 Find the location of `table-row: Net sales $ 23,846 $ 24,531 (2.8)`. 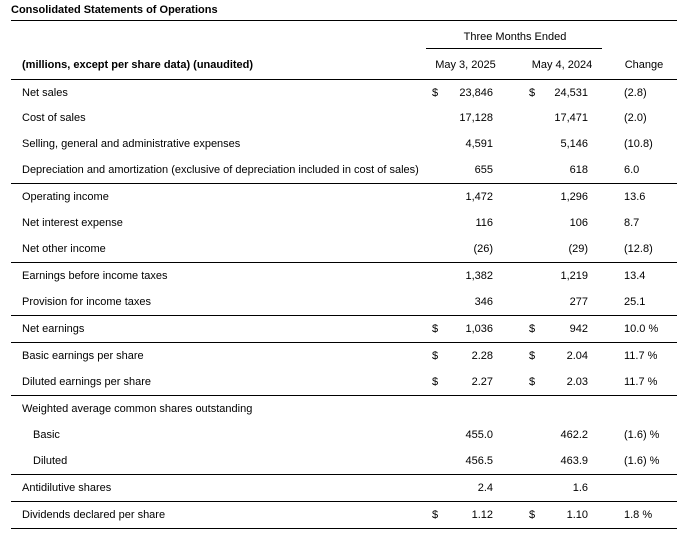

table-row: Net sales $ 23,846 $ 24,531 (2.8) is located at coordinates (344, 92).